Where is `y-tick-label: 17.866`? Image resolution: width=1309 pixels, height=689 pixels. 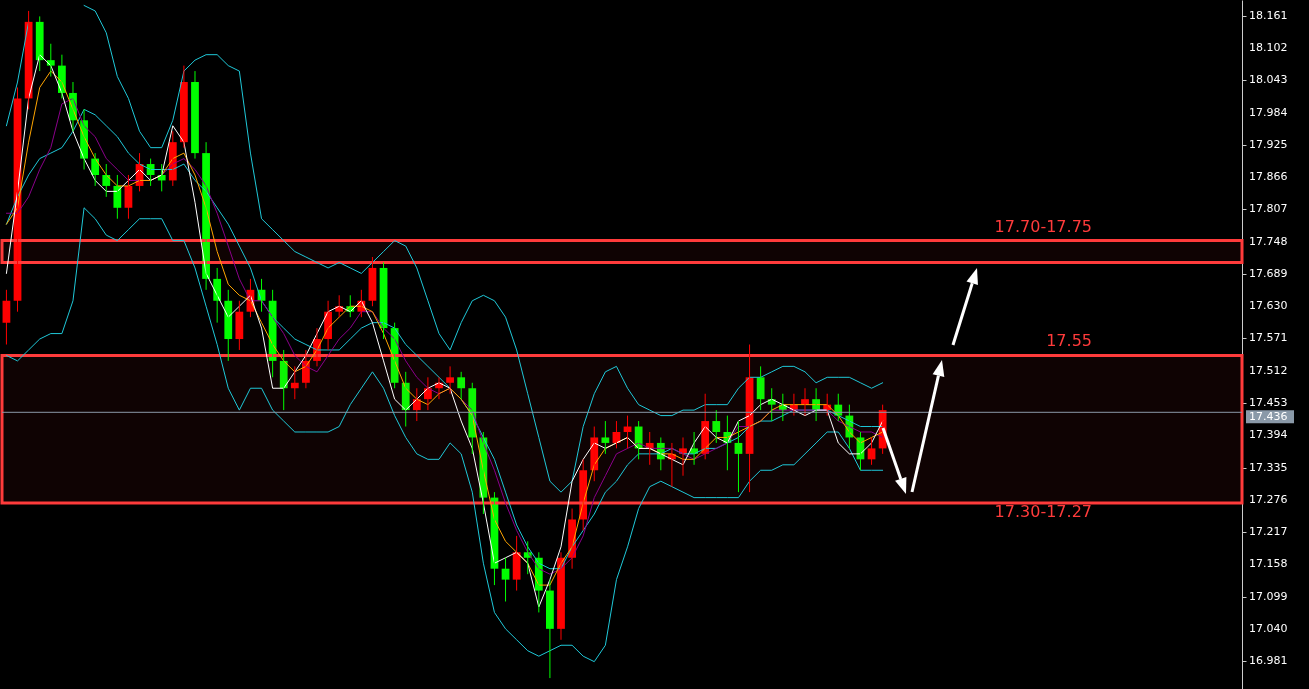 y-tick-label: 17.866 is located at coordinates (1268, 177).